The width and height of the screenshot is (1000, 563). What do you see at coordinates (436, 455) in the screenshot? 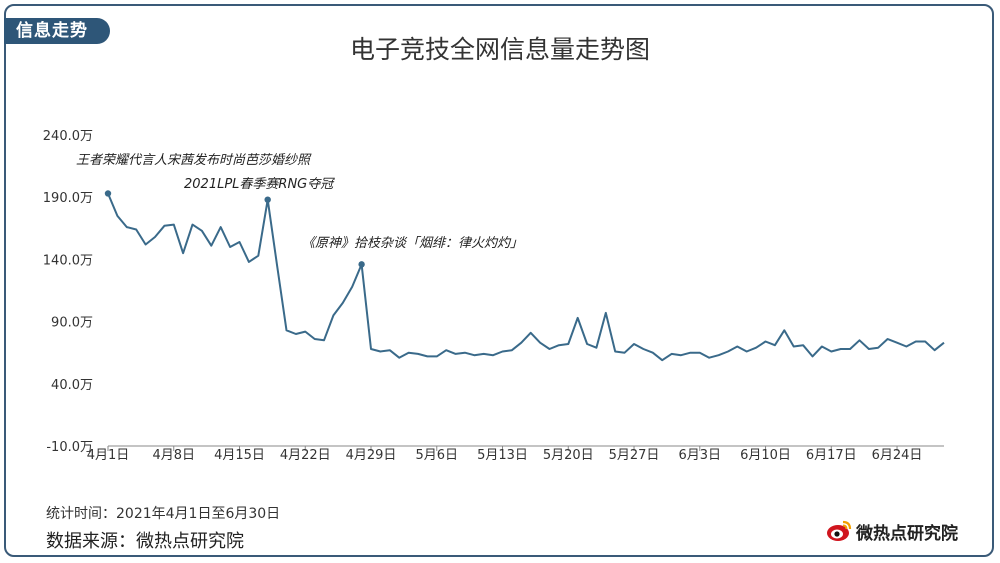
I see `x-tick-label: 5月6日` at bounding box center [436, 455].